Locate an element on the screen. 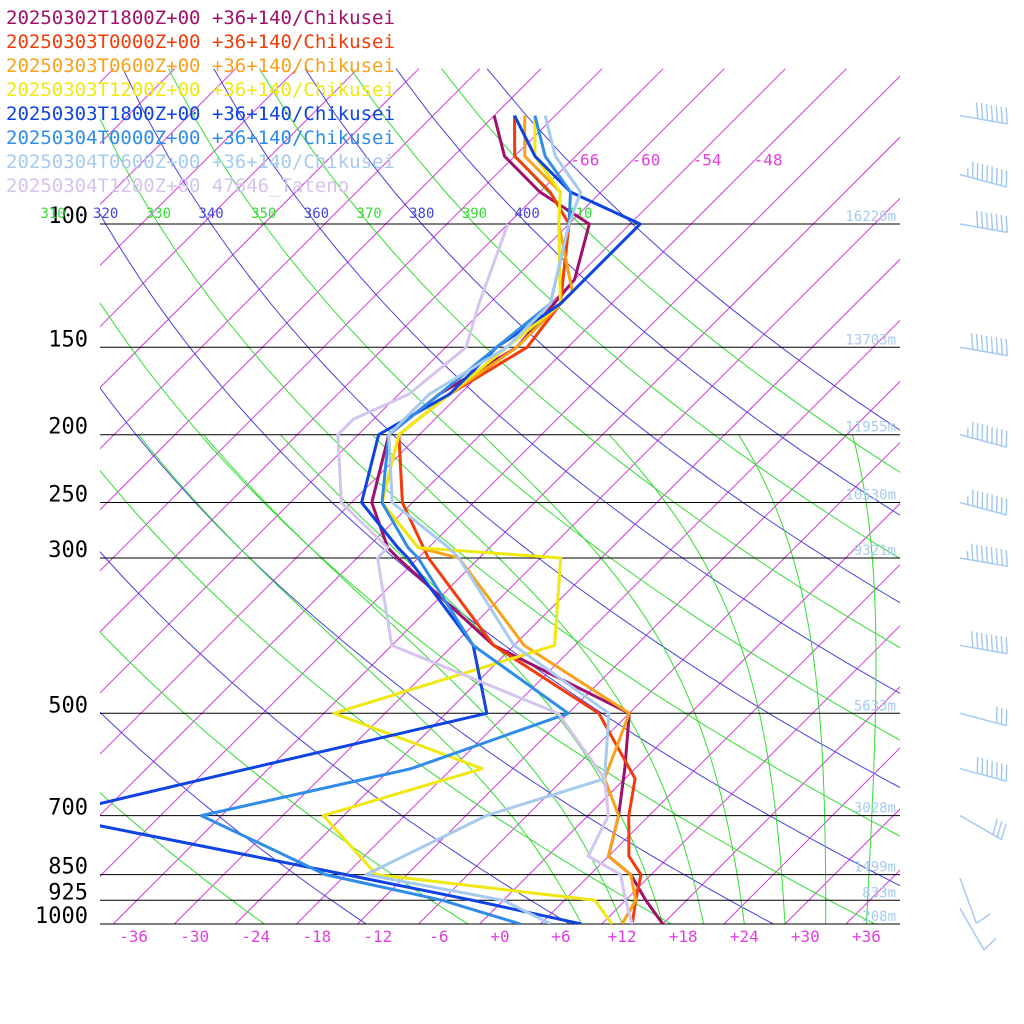  theta-label: 350 is located at coordinates (263, 214).